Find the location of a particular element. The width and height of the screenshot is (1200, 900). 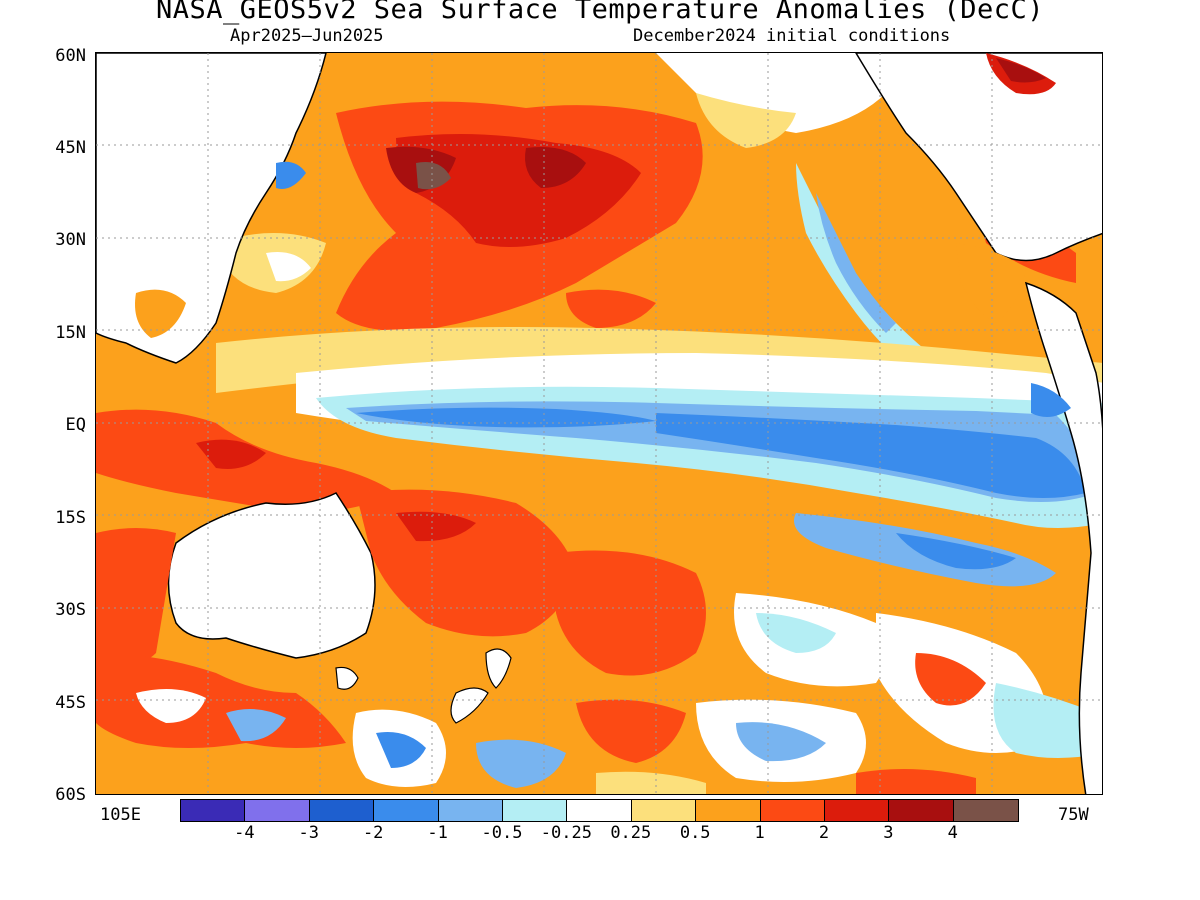

legend-tick-label: 0.25 is located at coordinates (631, 833).